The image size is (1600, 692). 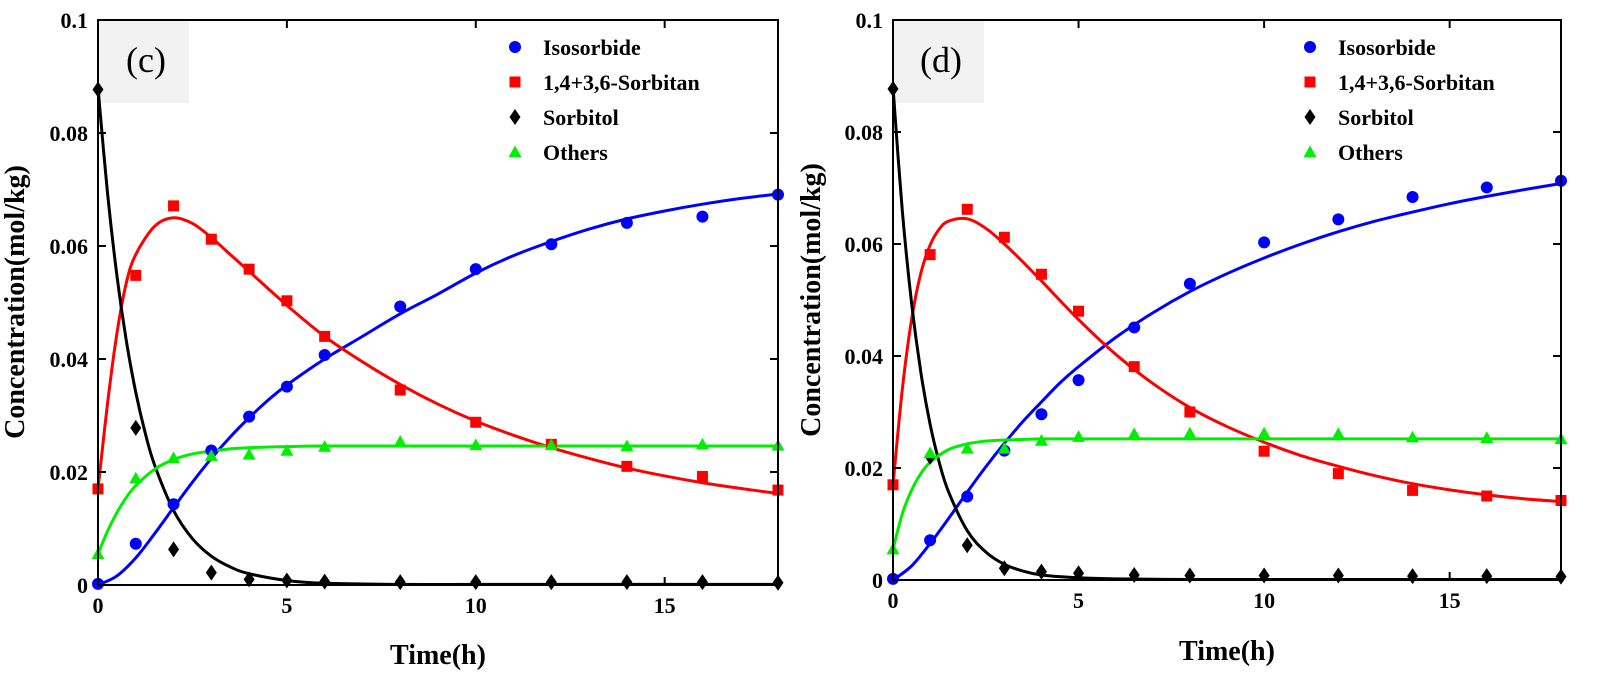 I want to click on panel-d-y-tick-label: 0.08, so click(x=864, y=132).